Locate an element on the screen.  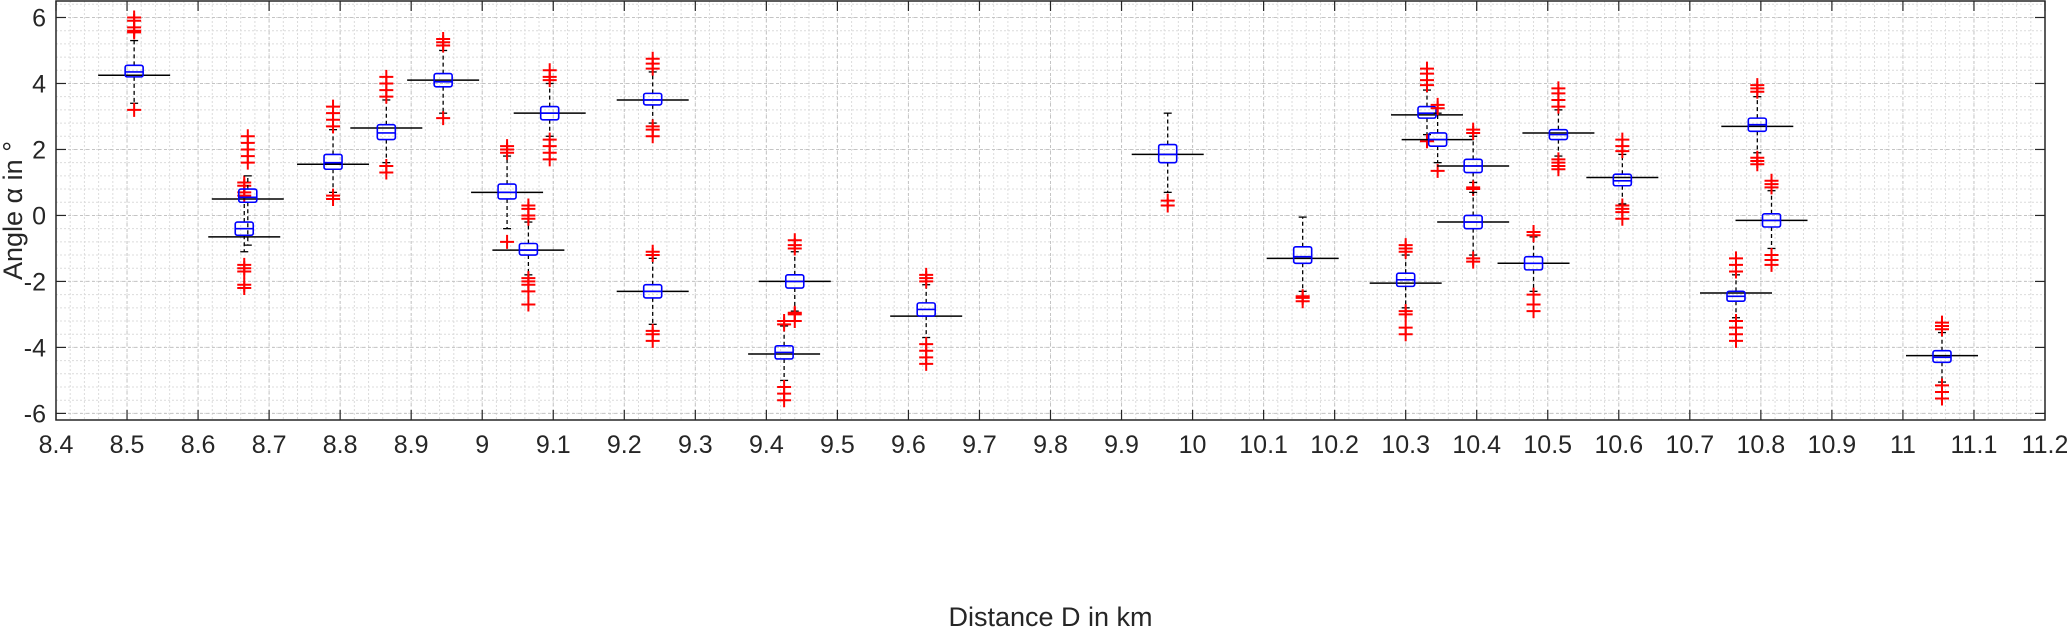
y-axis-label: Angle α in ° is located at coordinates (14, 210).